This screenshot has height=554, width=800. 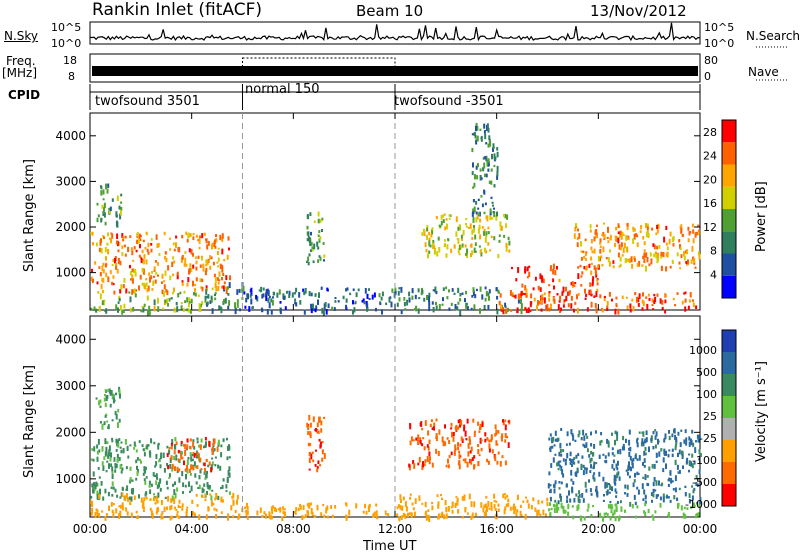 What do you see at coordinates (70, 432) in the screenshot?
I see `velocity-ytick-2000: 2000` at bounding box center [70, 432].